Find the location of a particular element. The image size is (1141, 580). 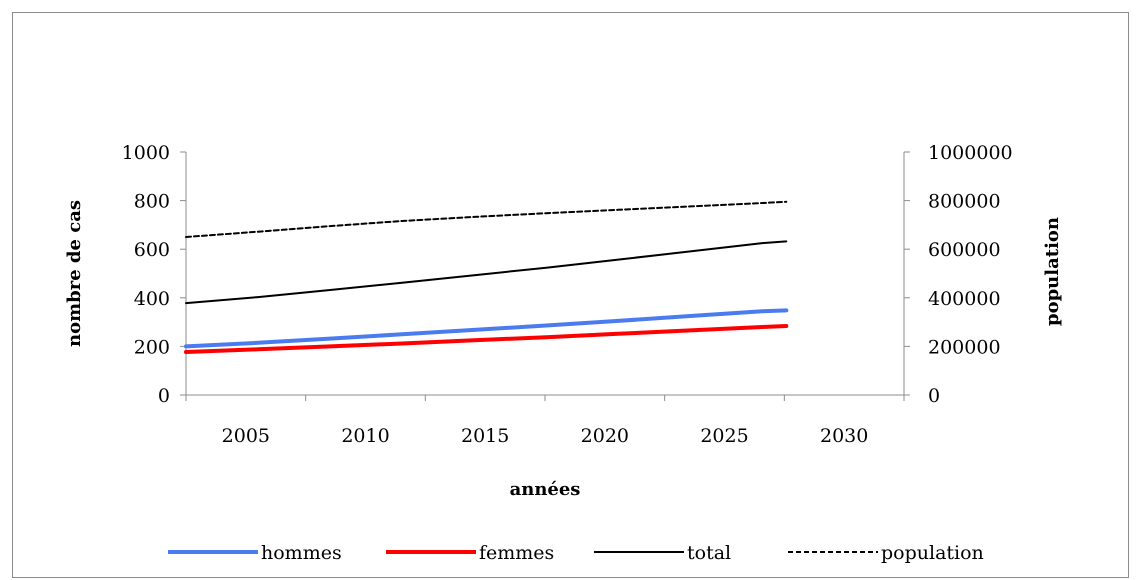

x-tick-label: 2015 is located at coordinates (485, 436).